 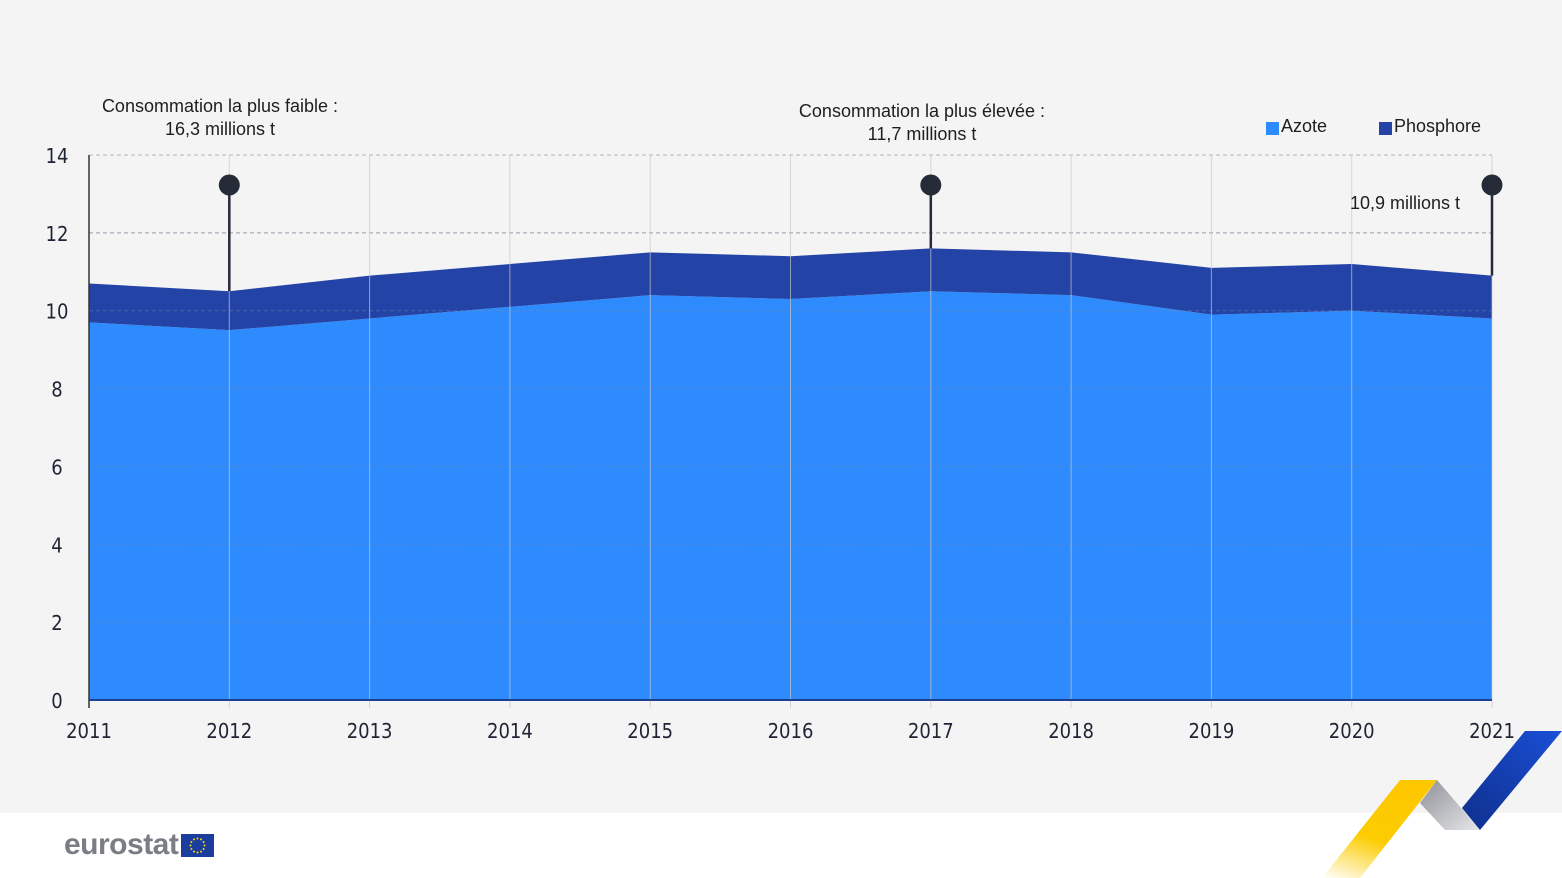 What do you see at coordinates (57, 156) in the screenshot?
I see `y-tick-label: 14` at bounding box center [57, 156].